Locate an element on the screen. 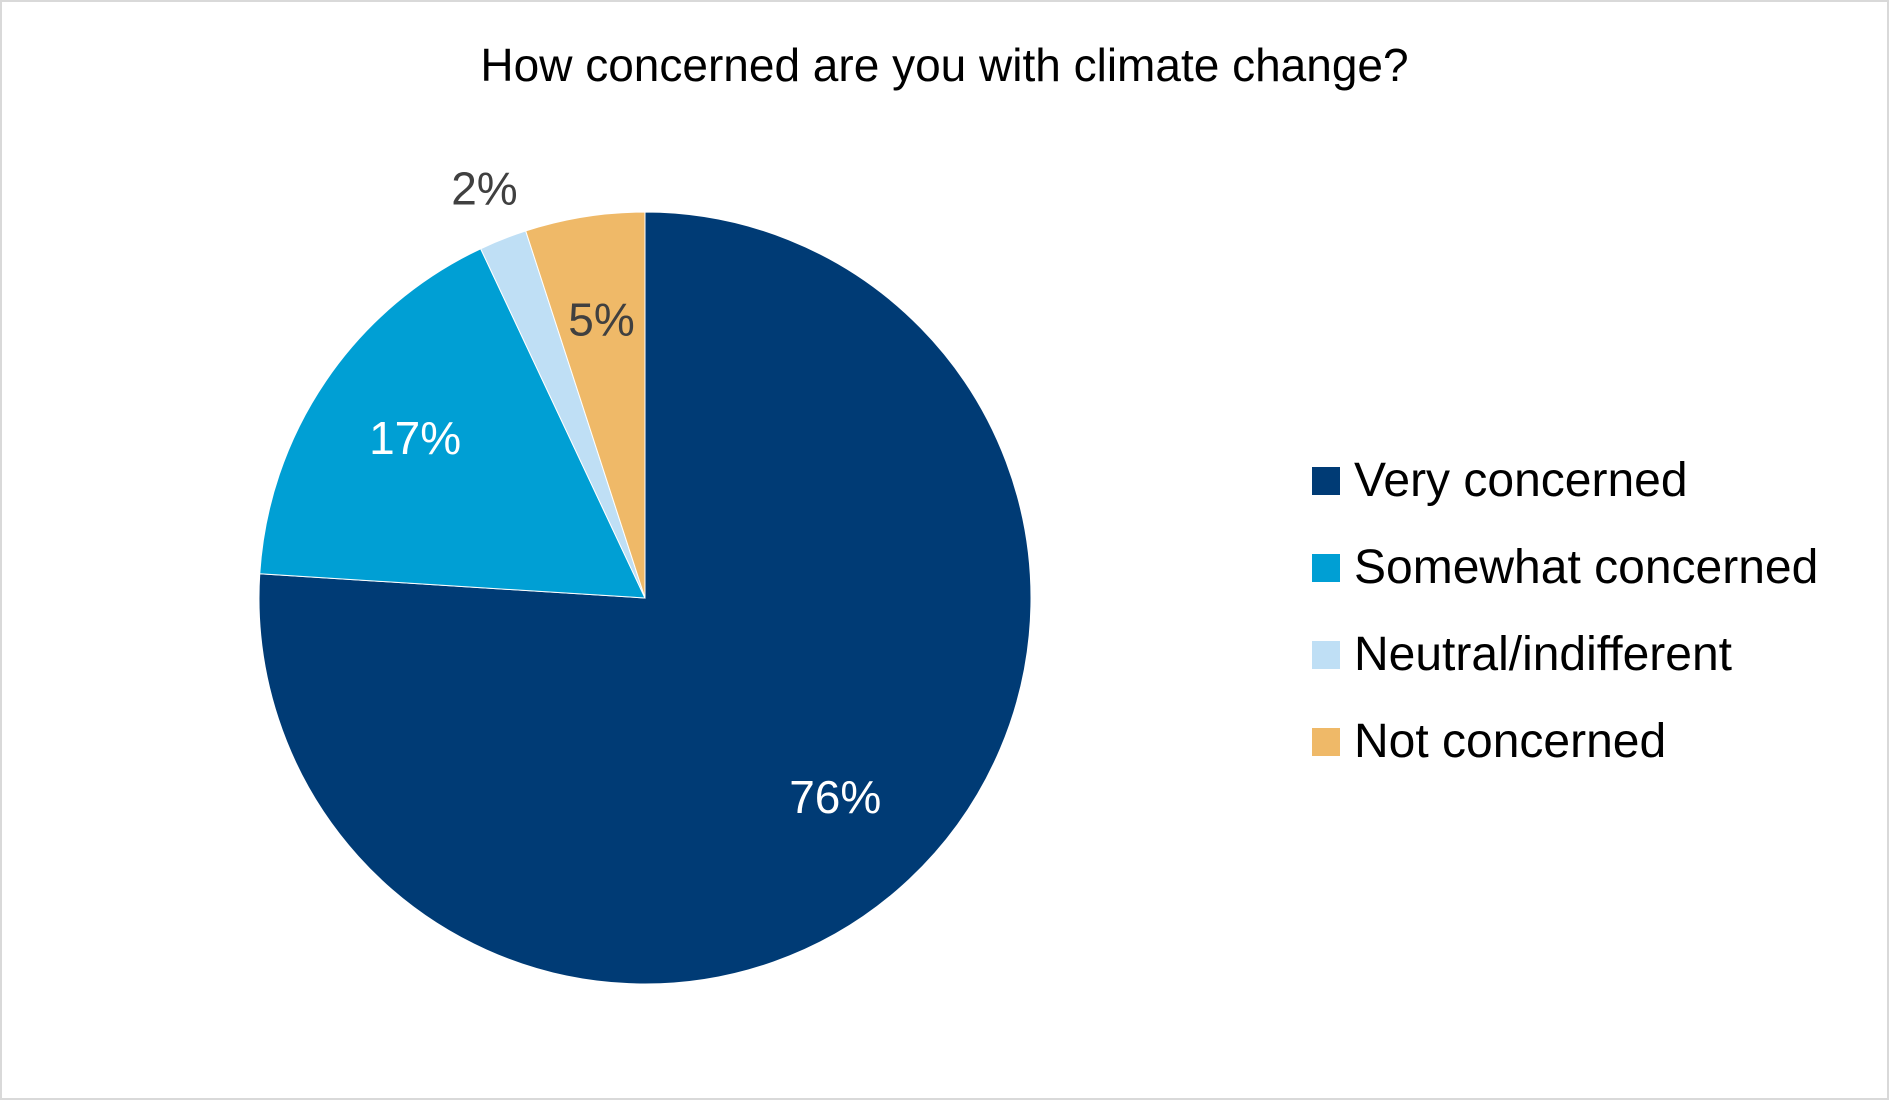 The height and width of the screenshot is (1100, 1889). legend-item-somewhat-concerned: Somewhat concerned is located at coordinates (1565, 567).